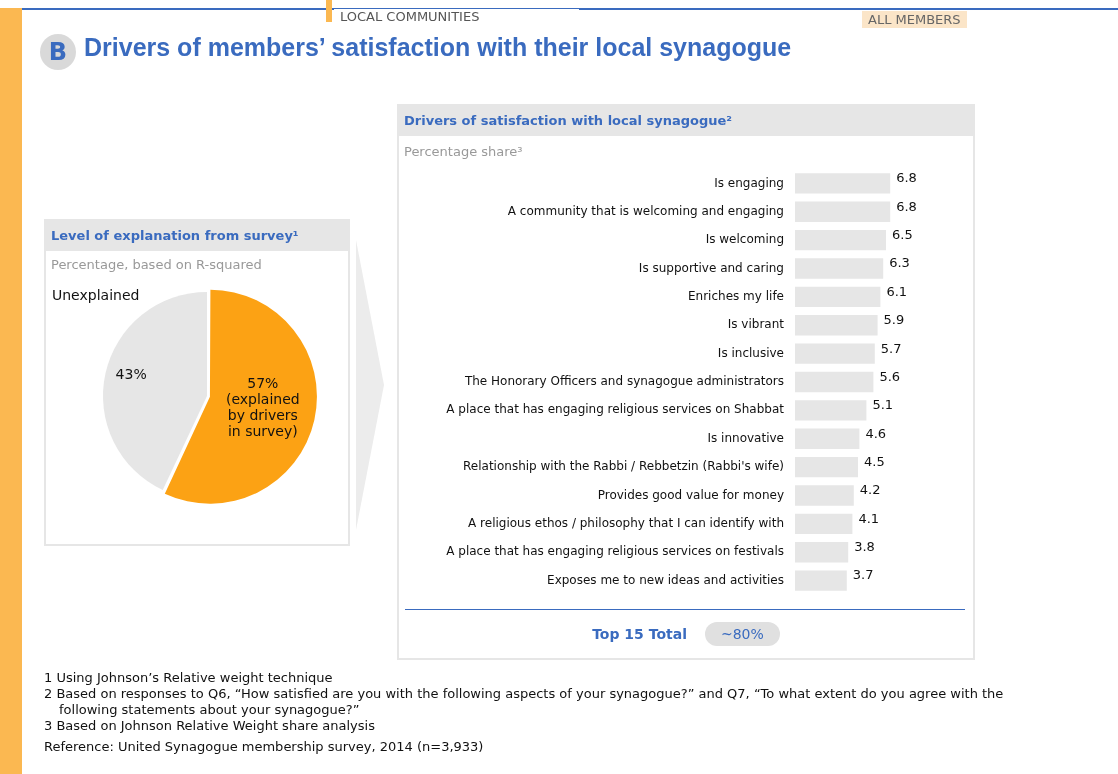 The height and width of the screenshot is (774, 1118). What do you see at coordinates (744, 239) in the screenshot?
I see `y-tick-label: Is welcoming` at bounding box center [744, 239].